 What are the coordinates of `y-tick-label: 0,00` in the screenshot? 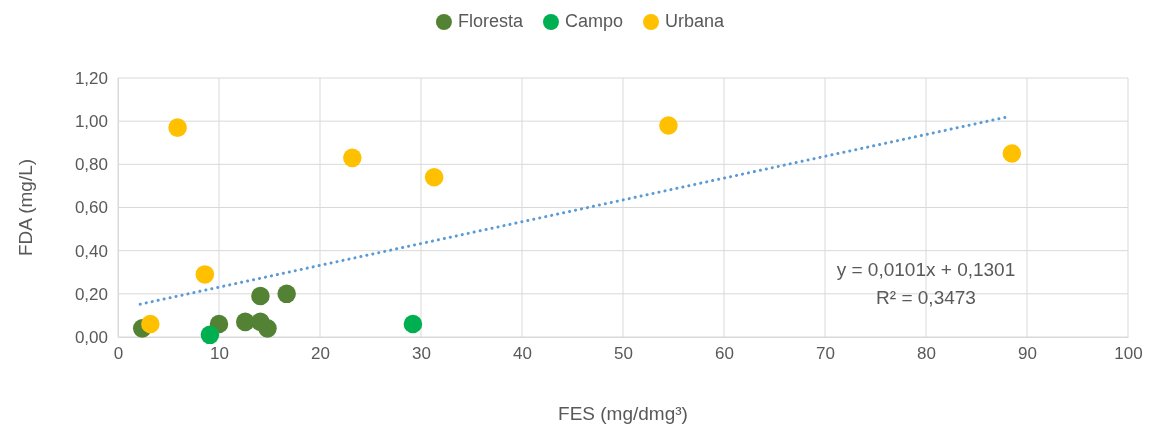 It's located at (91, 337).